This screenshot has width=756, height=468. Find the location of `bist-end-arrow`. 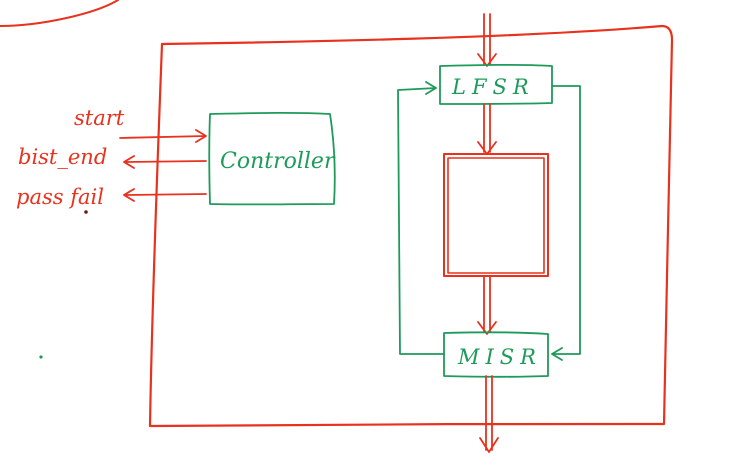

bist-end-arrow is located at coordinates (165, 162).